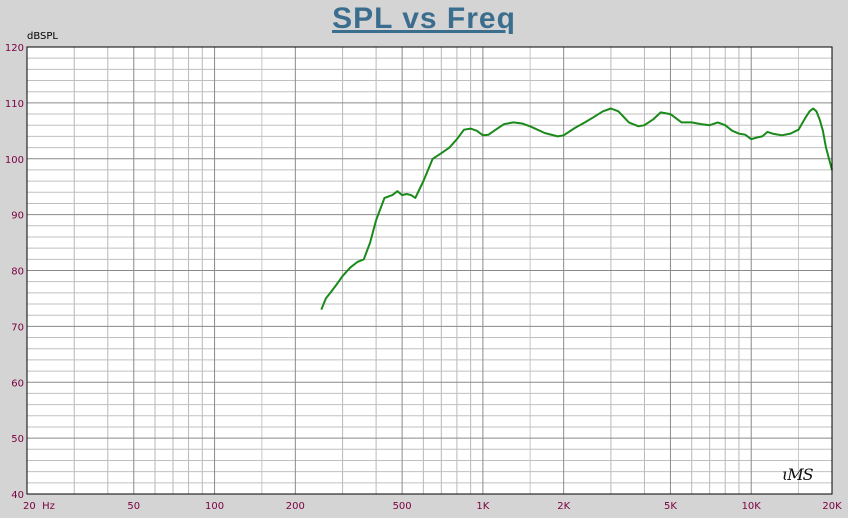  I want to click on y-tick-label: 40, so click(17, 495).